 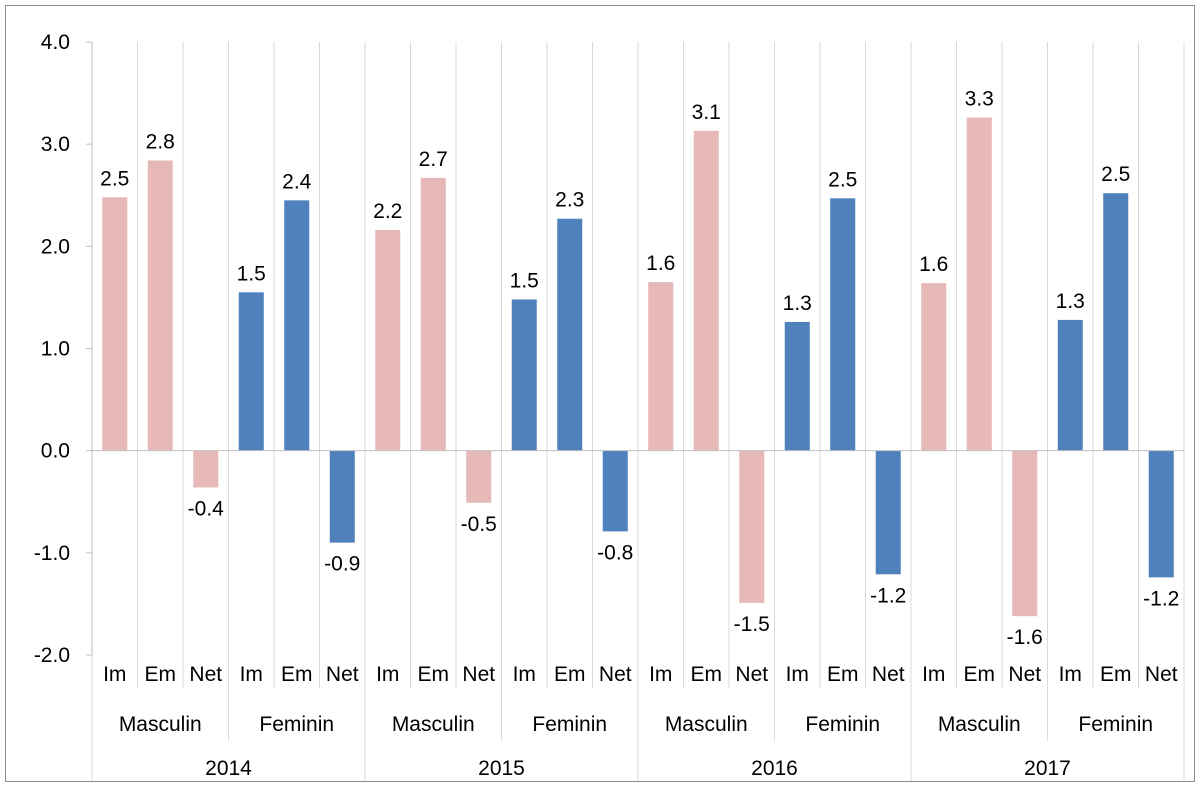 I want to click on year-label: 2015, so click(x=501, y=768).